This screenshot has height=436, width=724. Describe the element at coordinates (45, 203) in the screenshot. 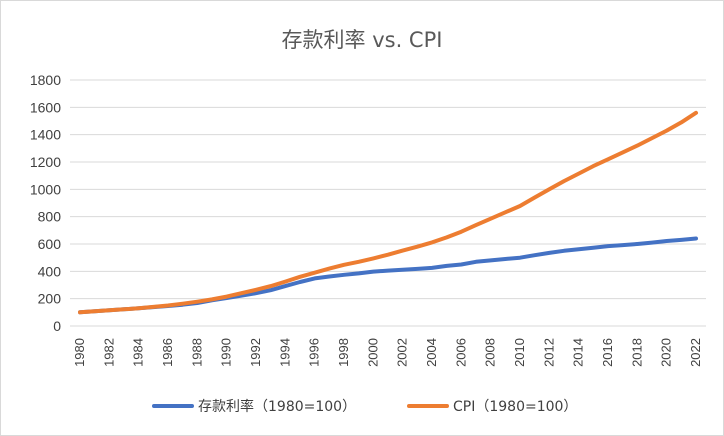

I see `y-axis-ticks: 0 200 400 600 800 1000 1200 1400 1600 1800` at that location.